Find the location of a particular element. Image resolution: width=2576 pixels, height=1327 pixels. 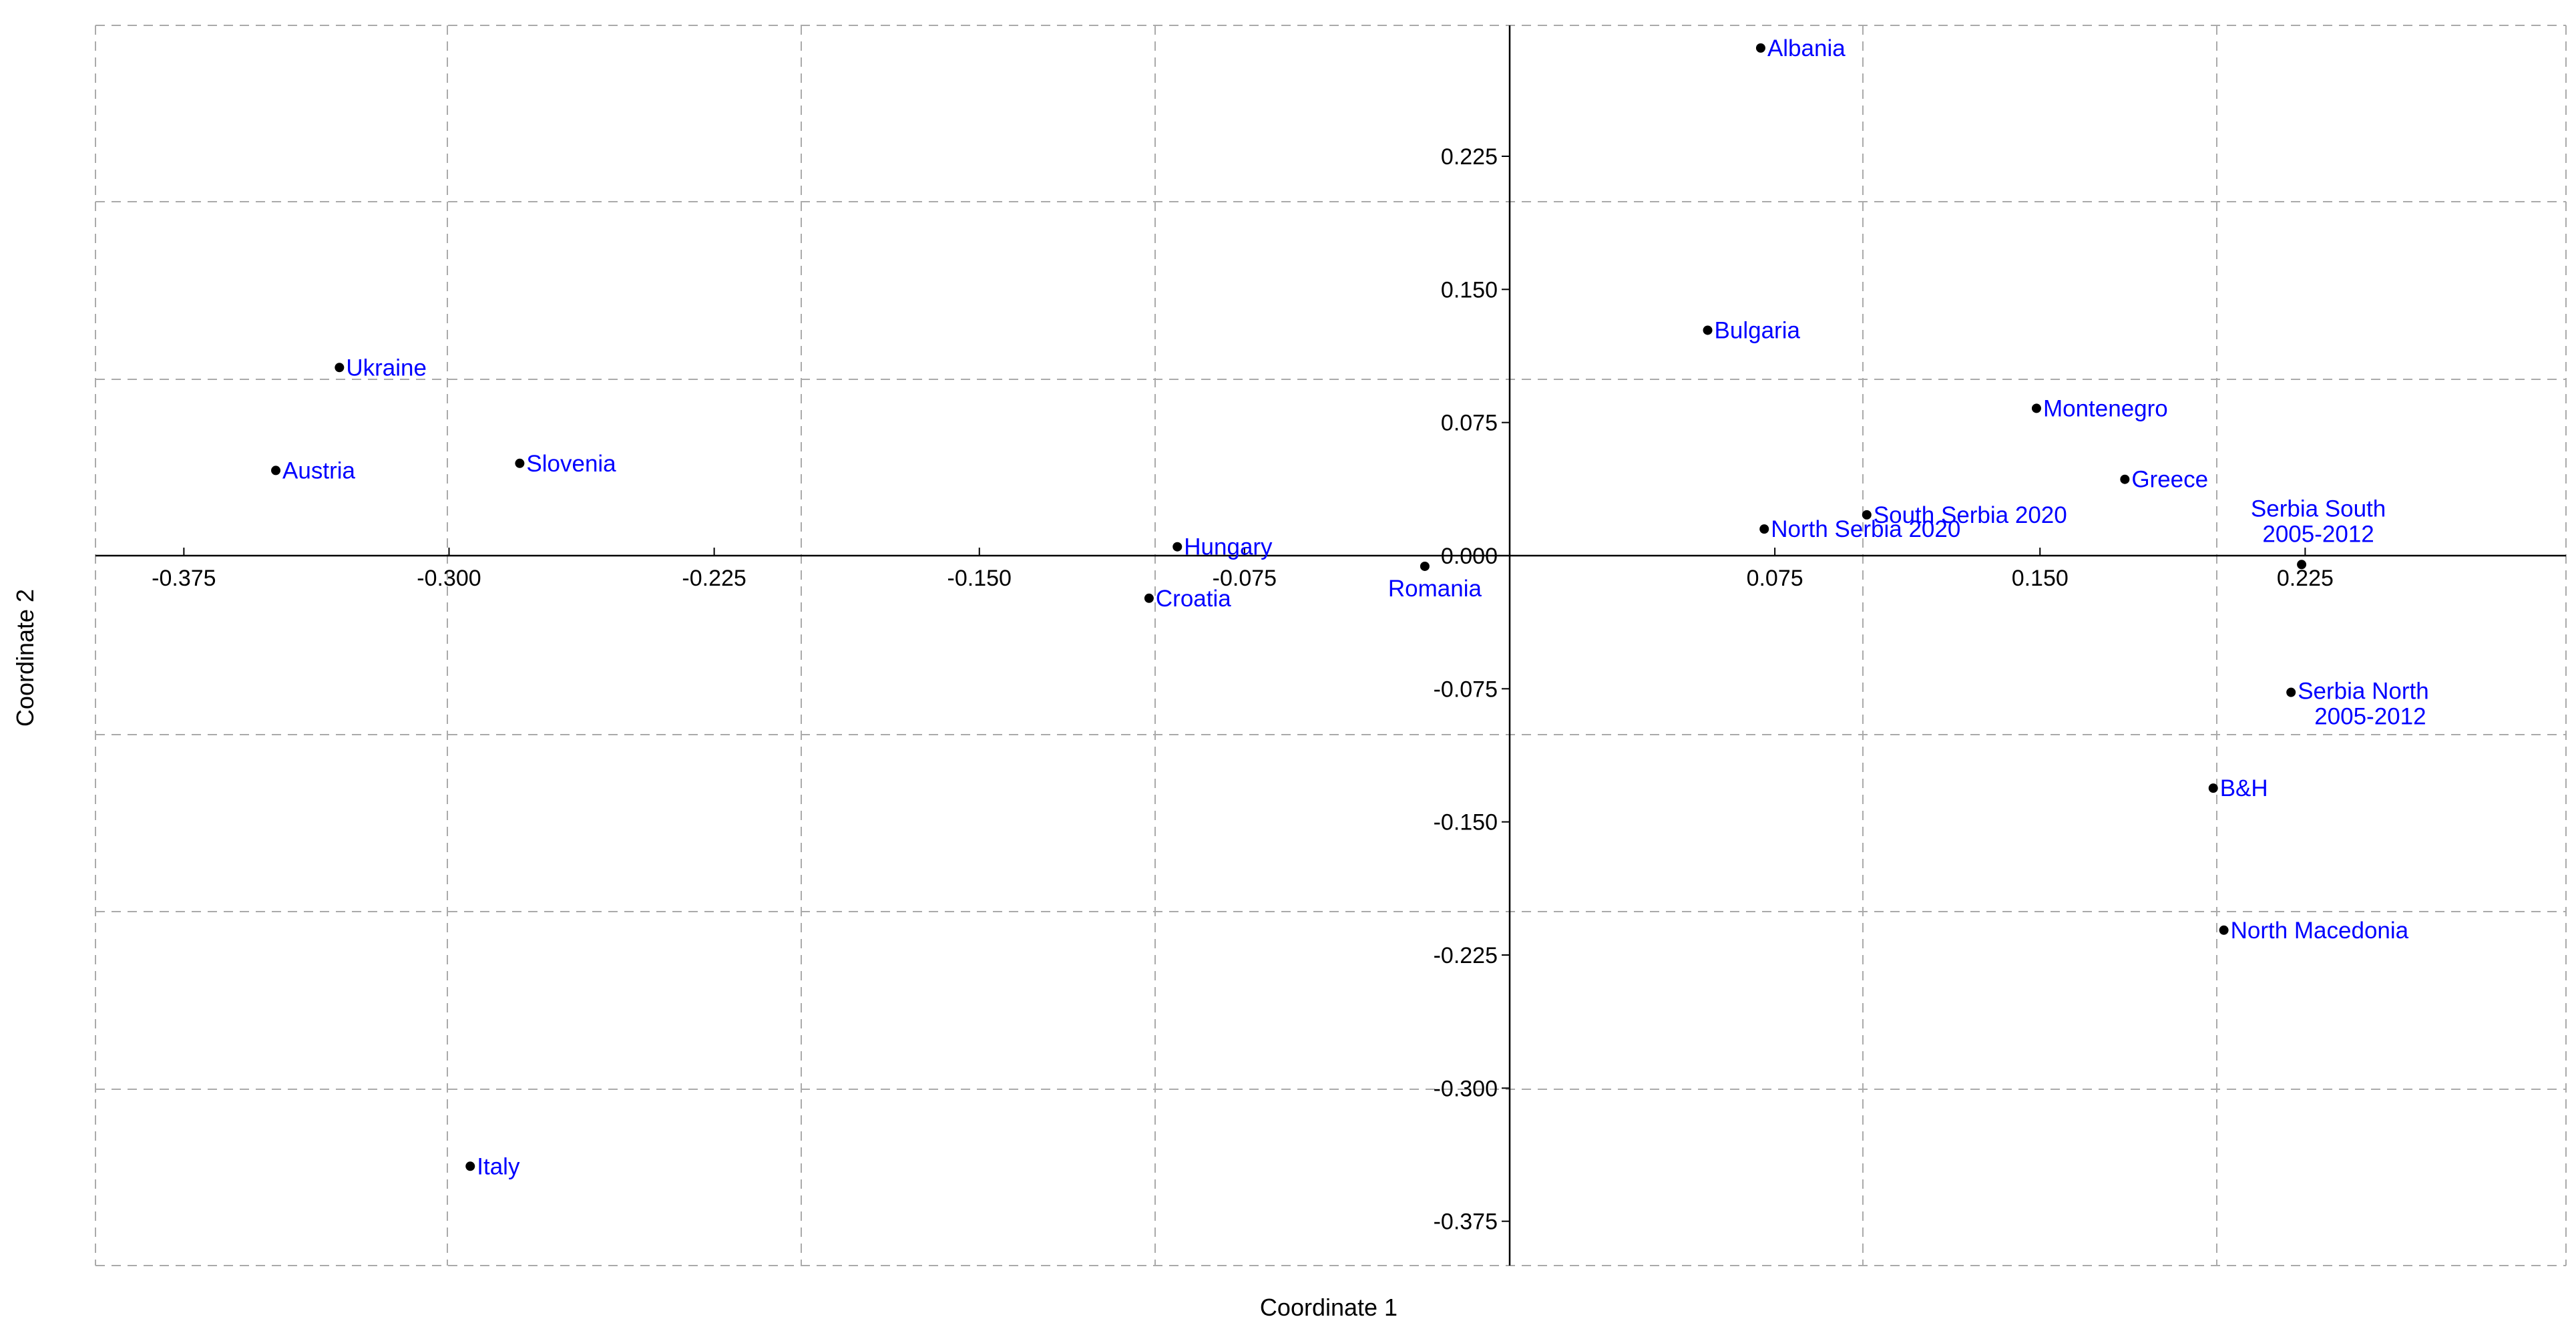

point-slovenia is located at coordinates (520, 463).